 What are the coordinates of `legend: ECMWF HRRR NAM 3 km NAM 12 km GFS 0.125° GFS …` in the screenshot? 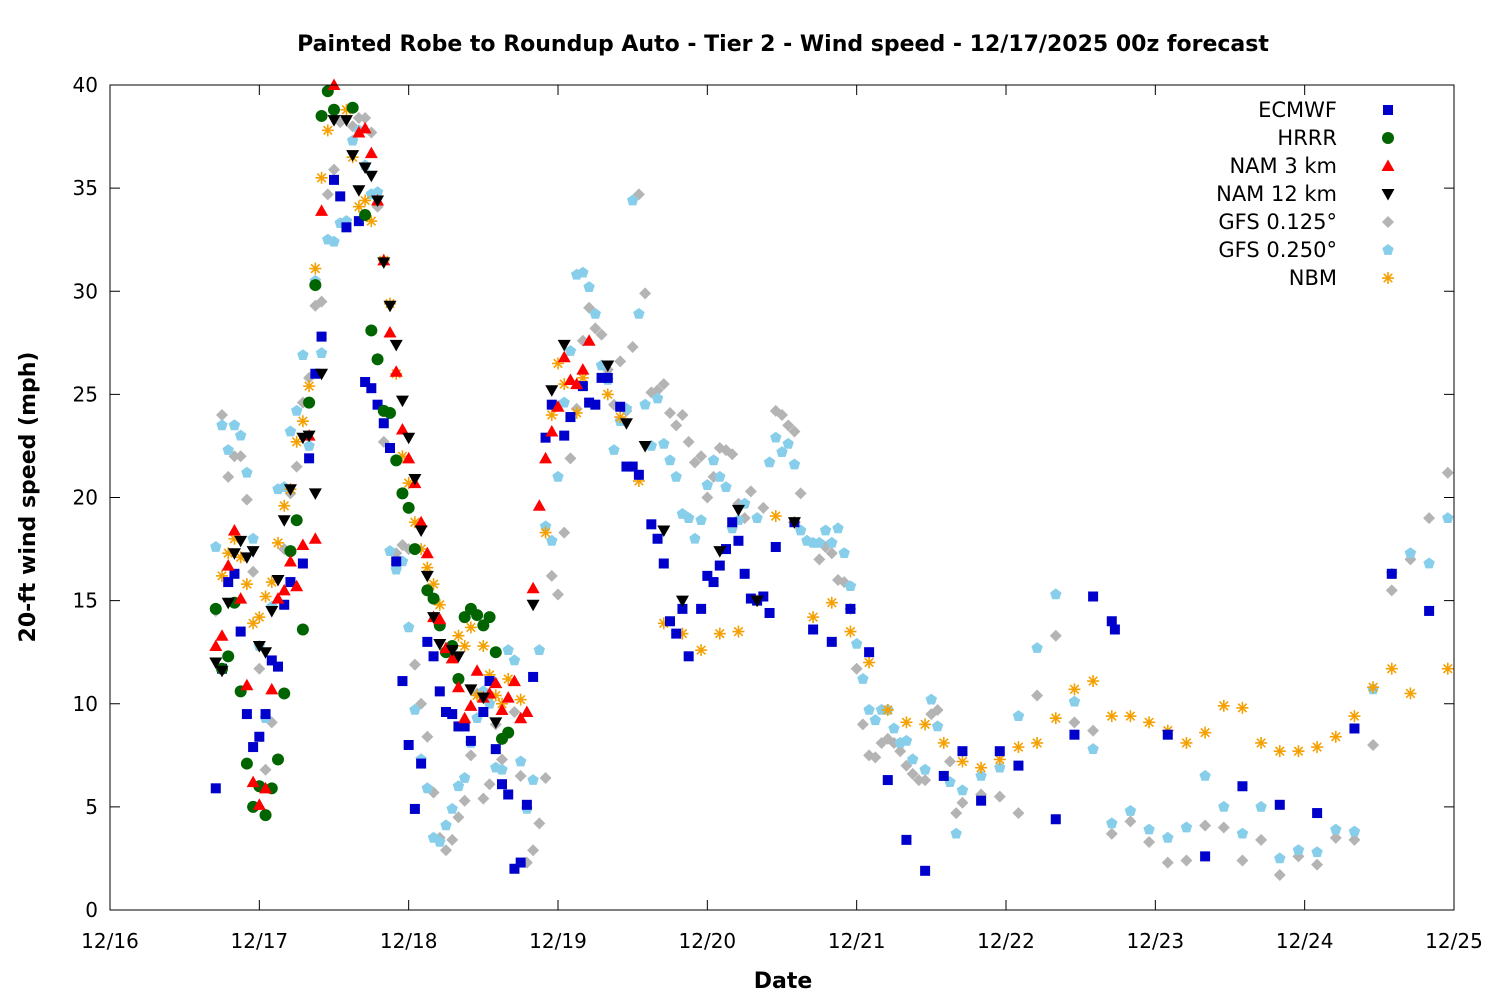 It's located at (1305, 194).